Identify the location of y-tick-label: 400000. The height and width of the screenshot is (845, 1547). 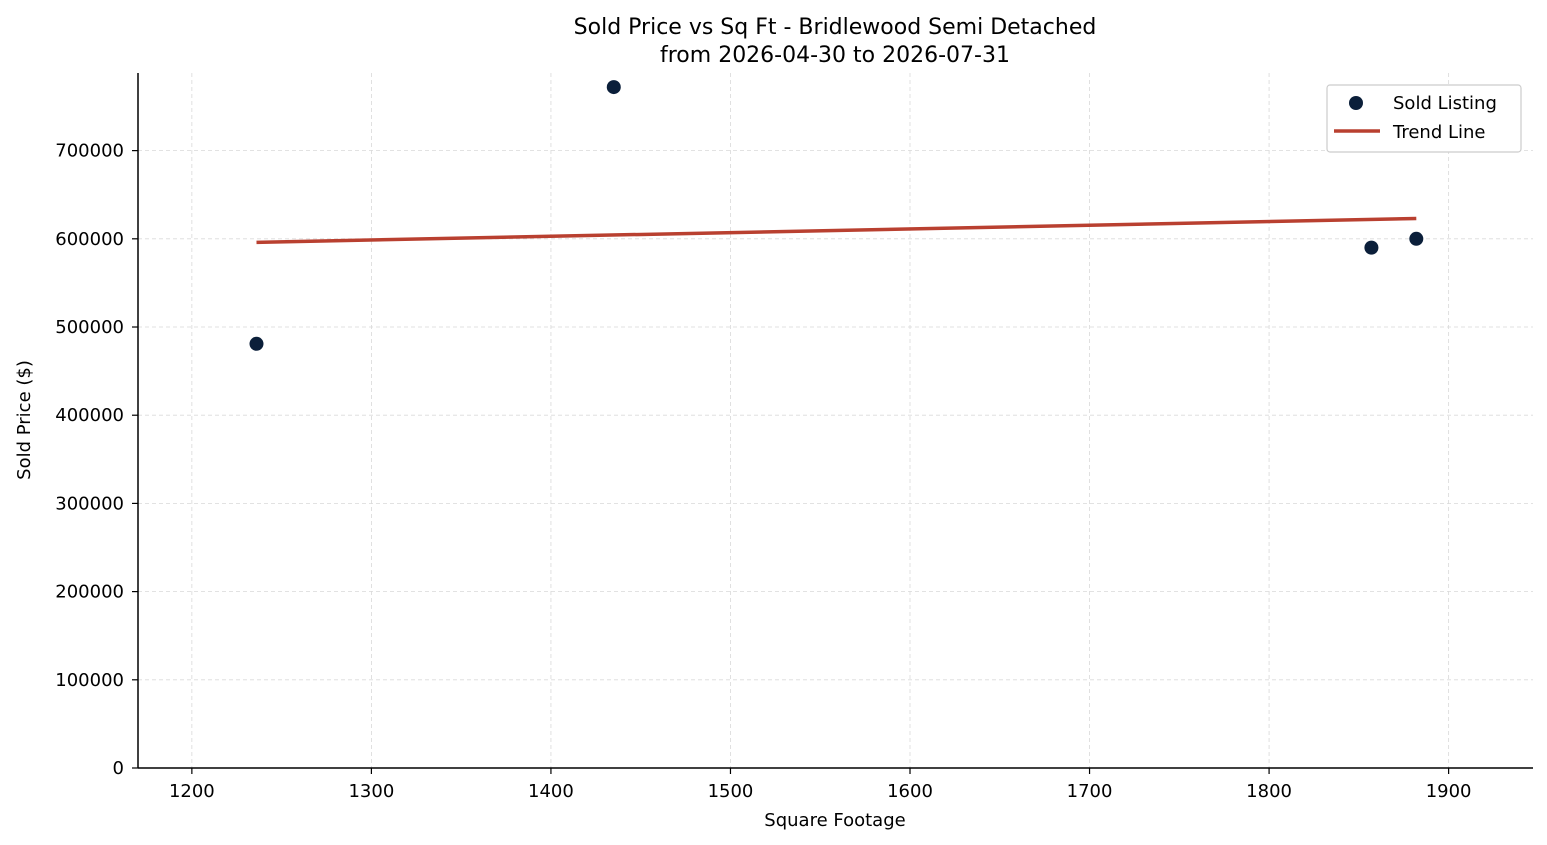
(89, 415).